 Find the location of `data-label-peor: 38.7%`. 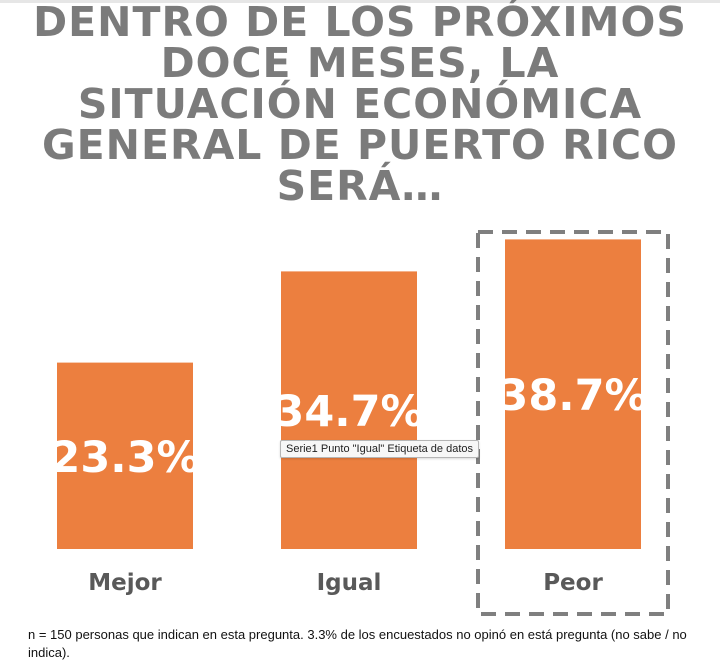

data-label-peor: 38.7% is located at coordinates (572, 396).